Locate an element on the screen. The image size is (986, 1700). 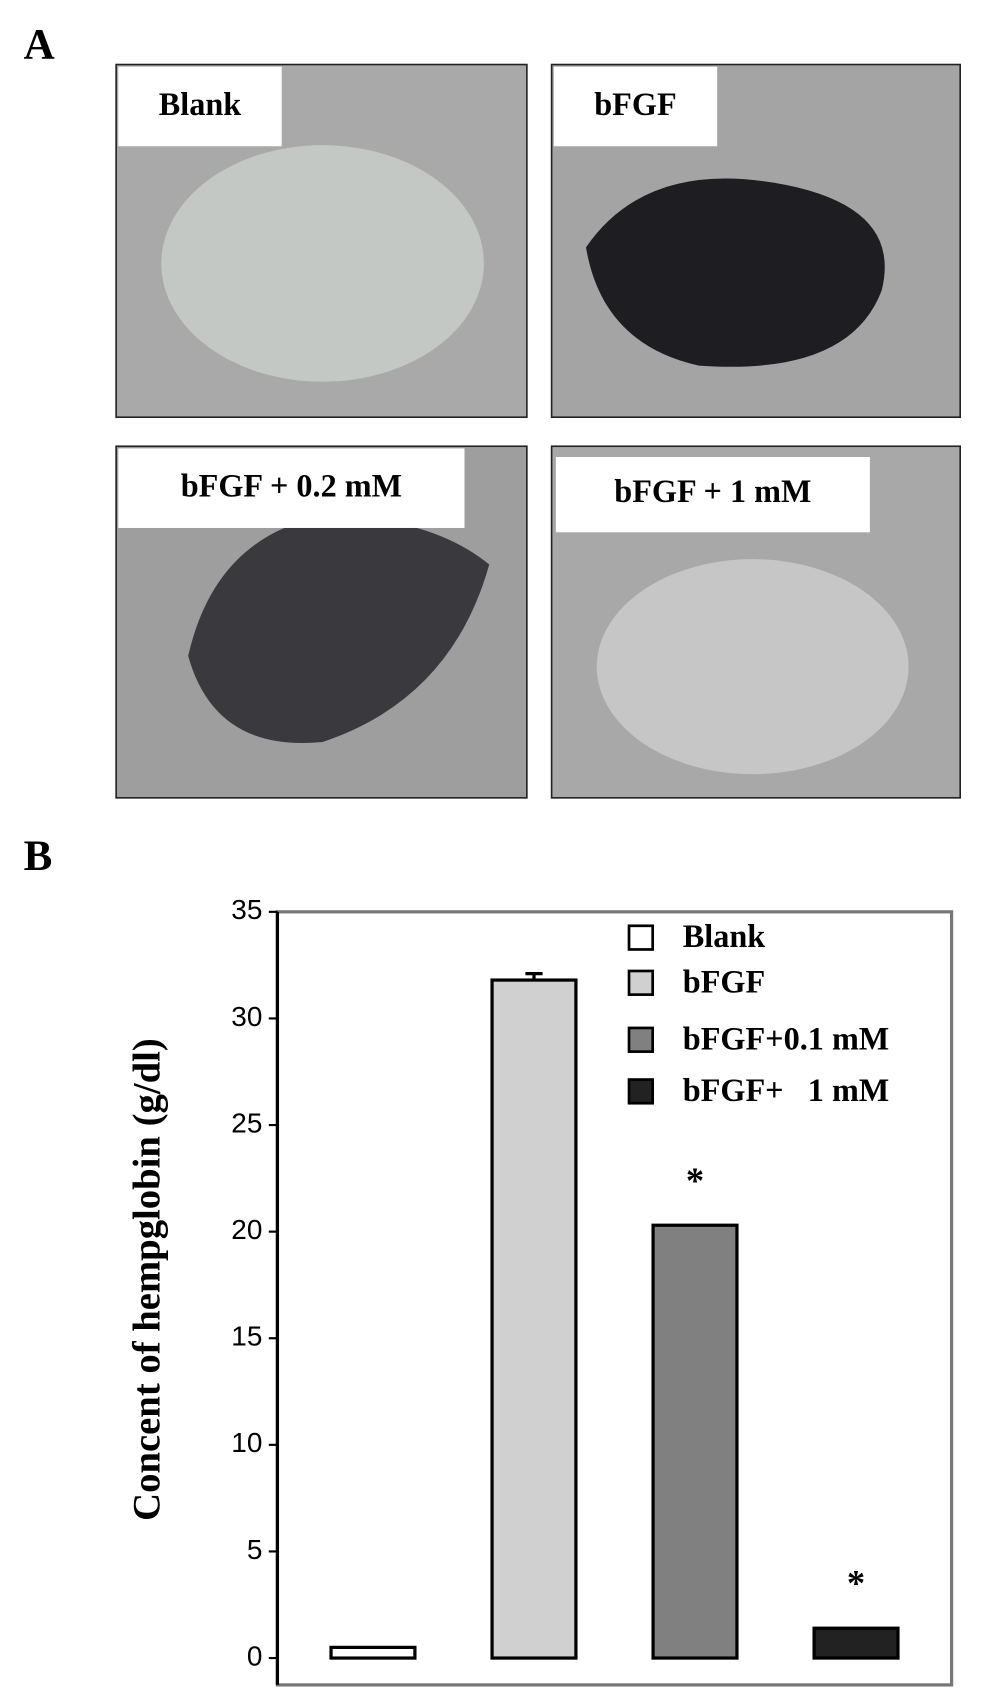
legend-label: bFGF+ 1 mM is located at coordinates (786, 1090).